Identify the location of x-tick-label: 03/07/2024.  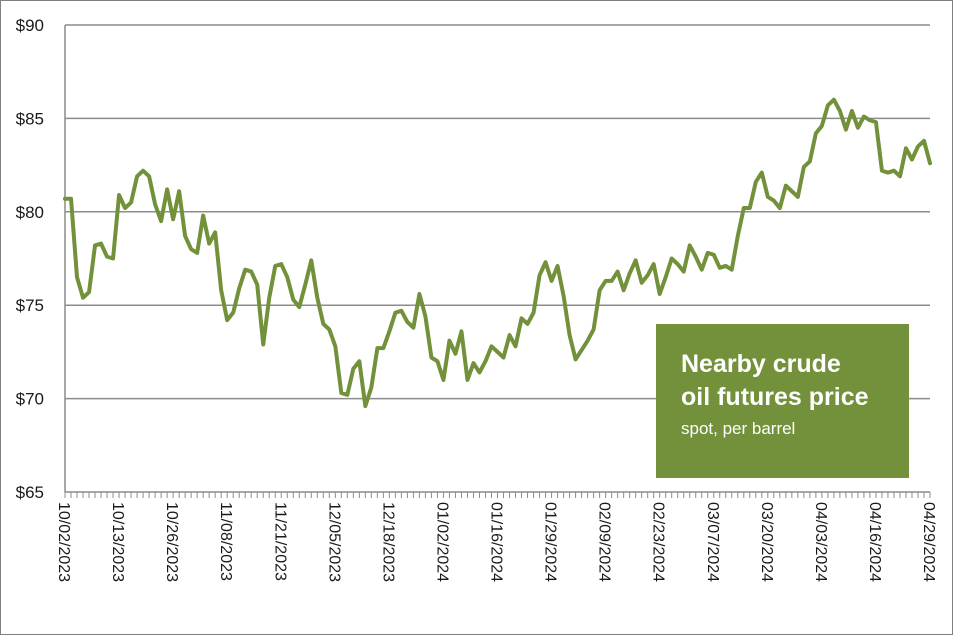
(712, 542).